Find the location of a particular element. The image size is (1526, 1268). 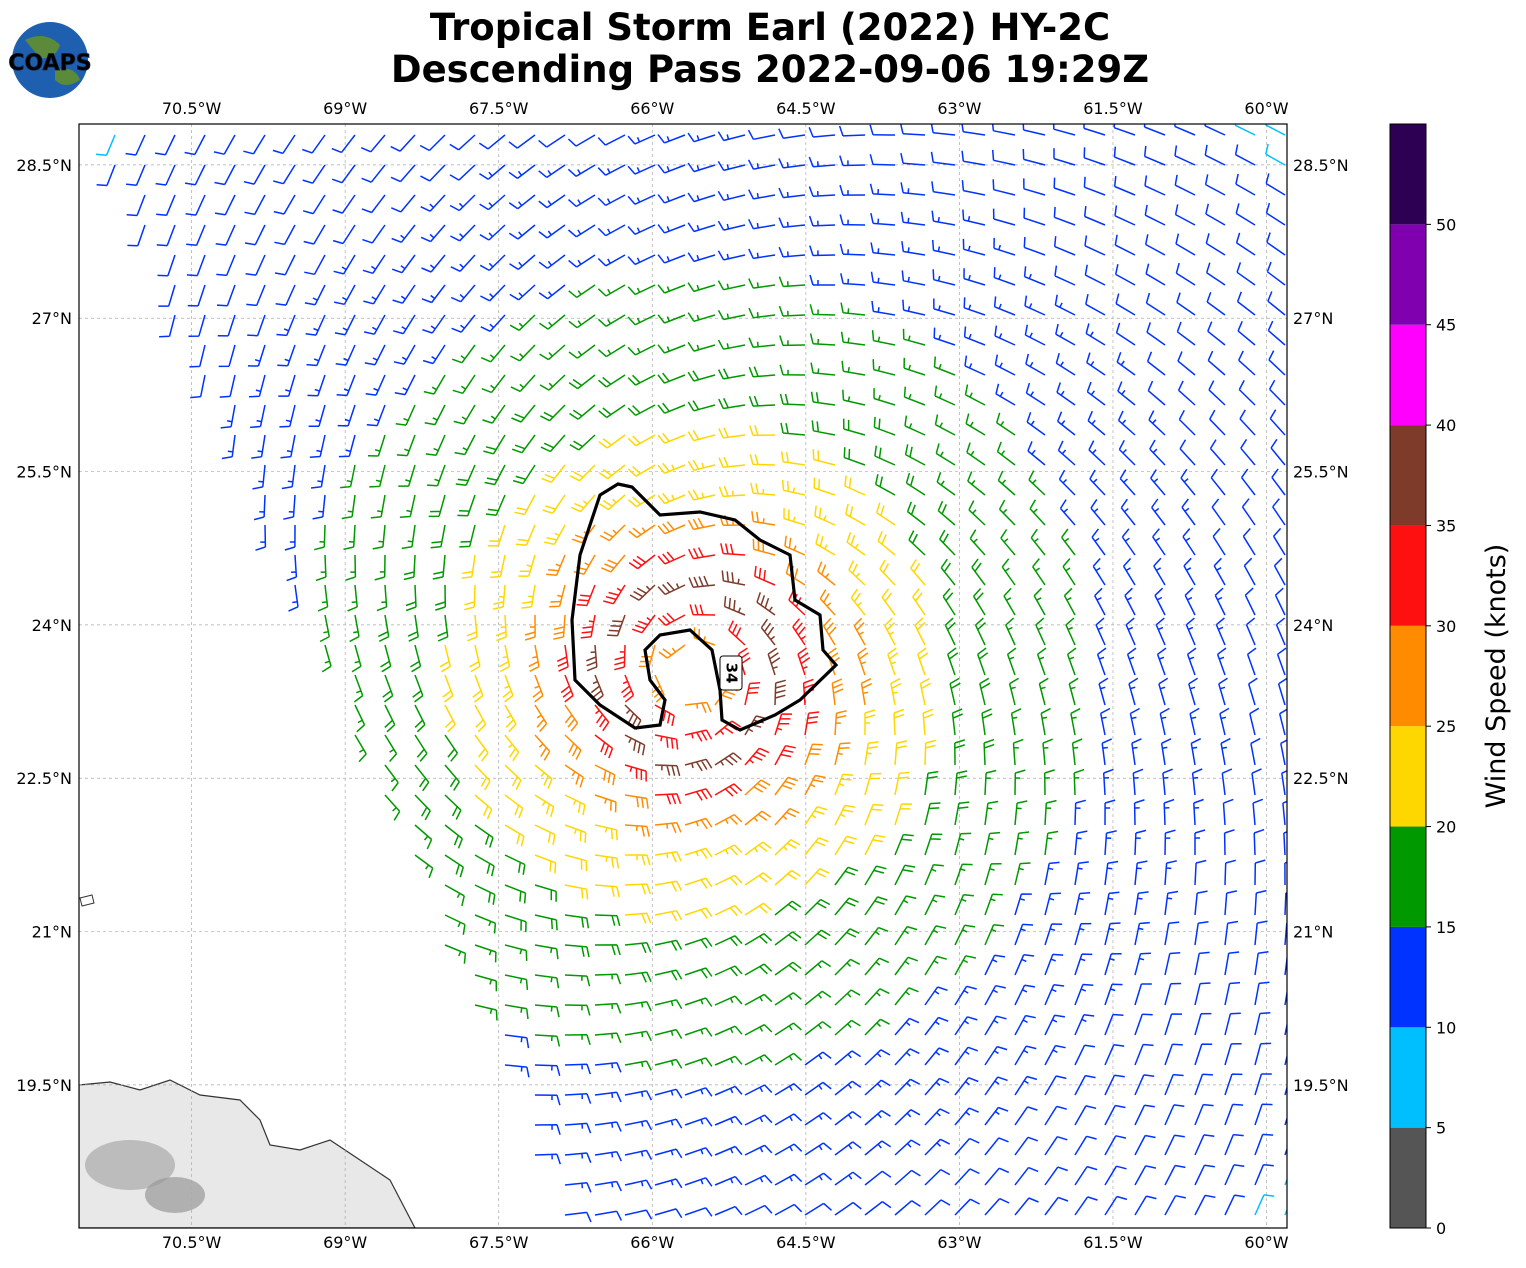

colorbar-segment is located at coordinates (1408, 1177).